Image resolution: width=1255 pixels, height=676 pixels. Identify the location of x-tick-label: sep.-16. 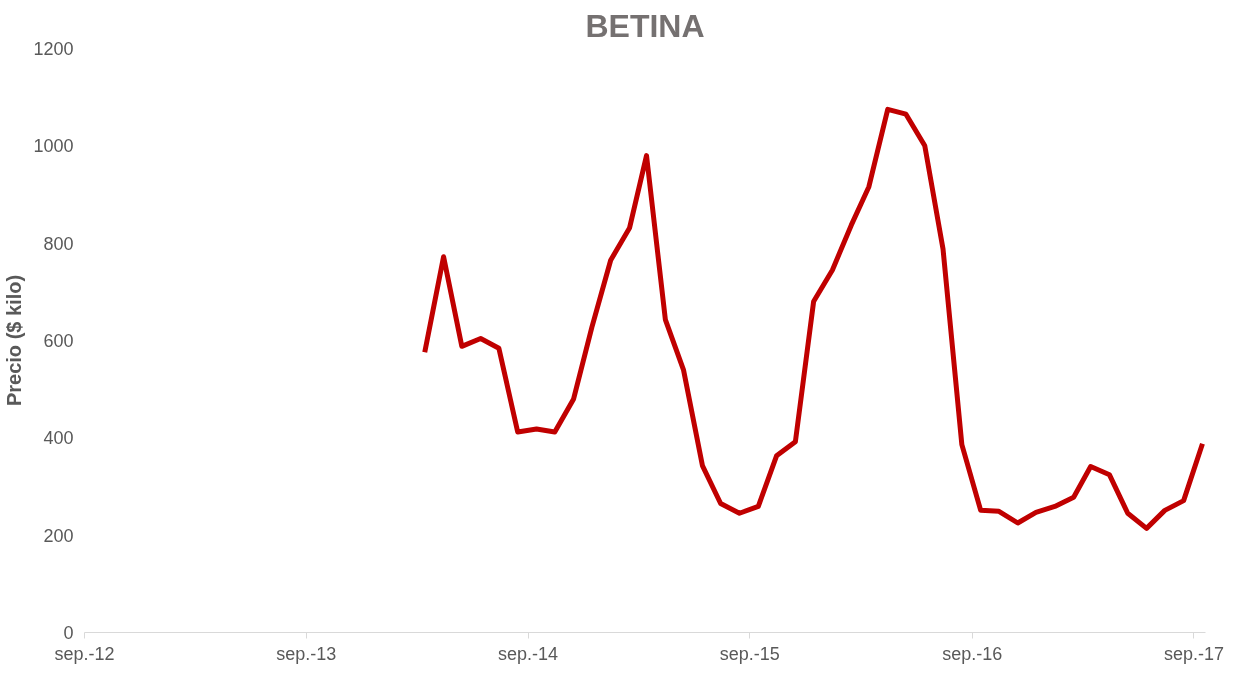
(972, 653).